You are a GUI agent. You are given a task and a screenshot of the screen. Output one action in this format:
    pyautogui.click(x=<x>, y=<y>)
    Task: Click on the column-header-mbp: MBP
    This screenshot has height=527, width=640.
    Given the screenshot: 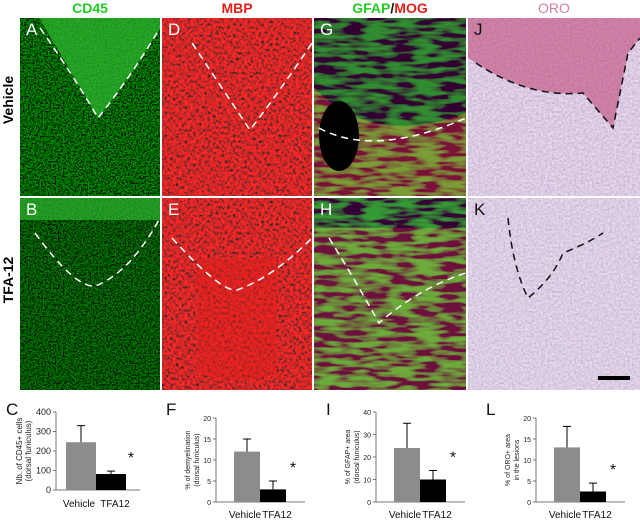 What is the action you would take?
    pyautogui.click(x=237, y=8)
    